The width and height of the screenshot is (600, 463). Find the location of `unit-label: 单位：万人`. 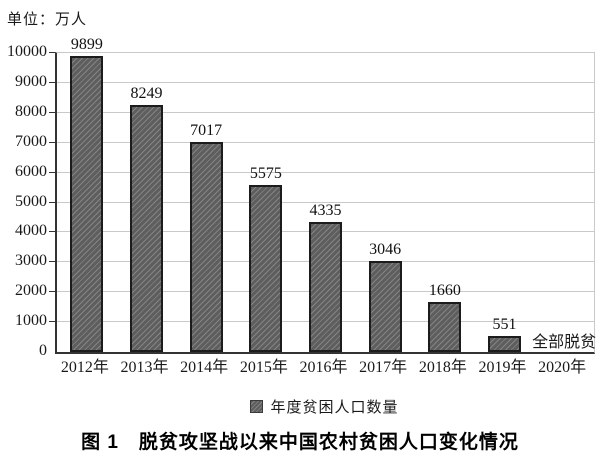

unit-label: 单位：万人 is located at coordinates (47, 20).